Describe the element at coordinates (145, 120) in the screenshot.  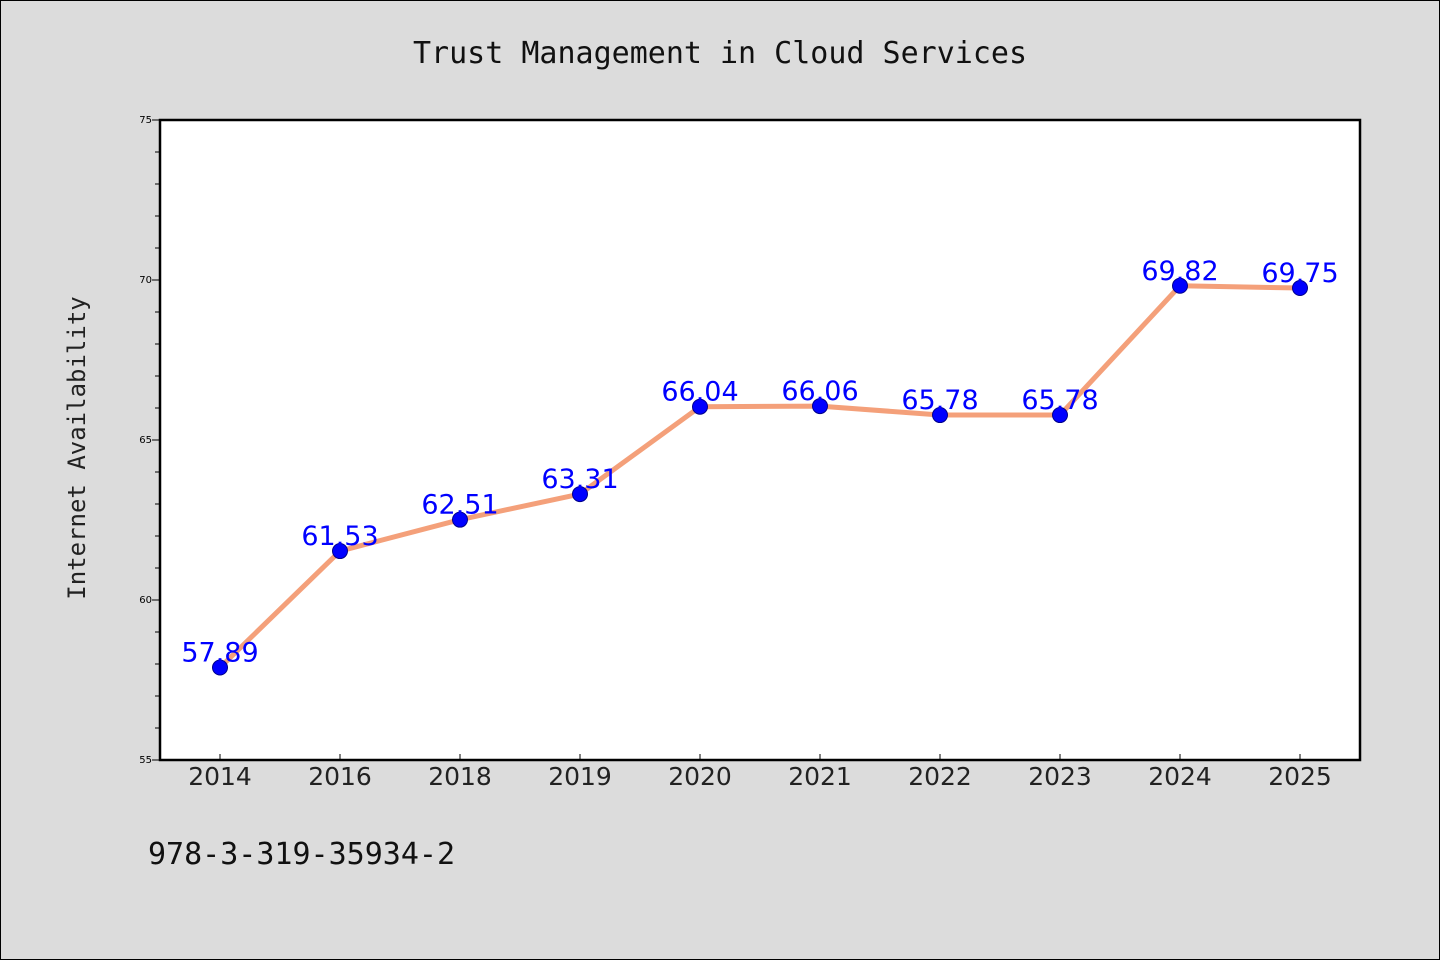
I see `y-tick-label: 75` at that location.